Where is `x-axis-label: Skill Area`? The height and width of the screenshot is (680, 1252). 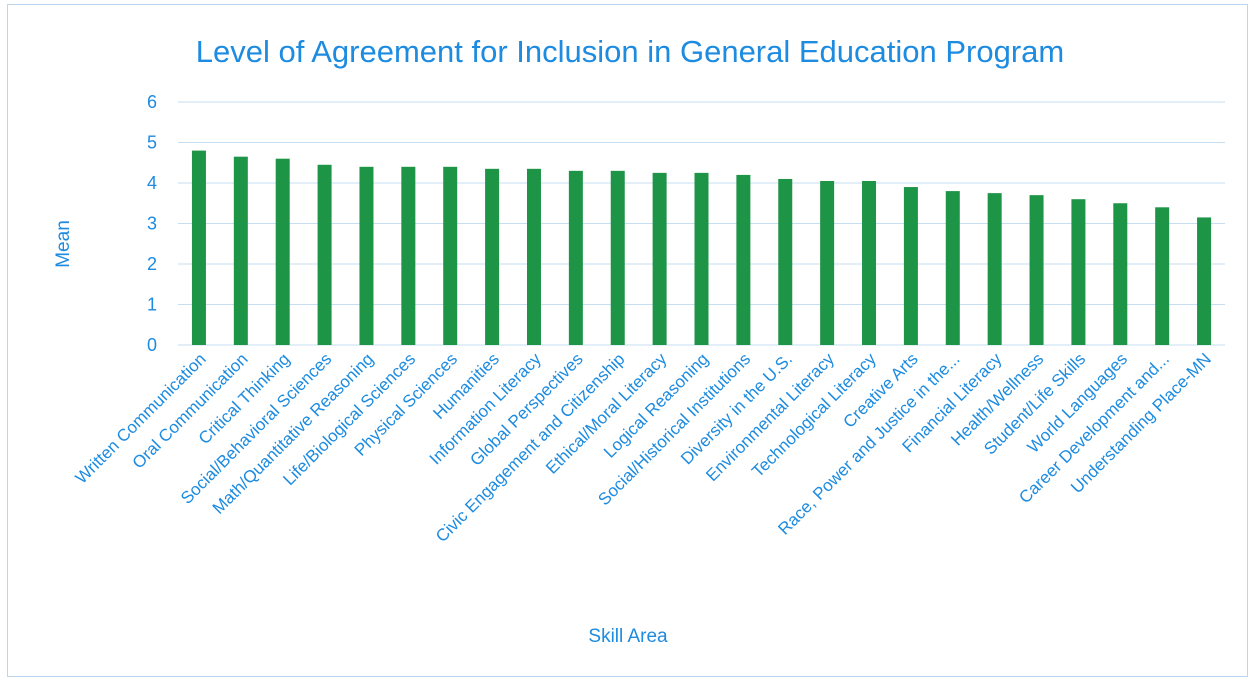
x-axis-label: Skill Area is located at coordinates (628, 636).